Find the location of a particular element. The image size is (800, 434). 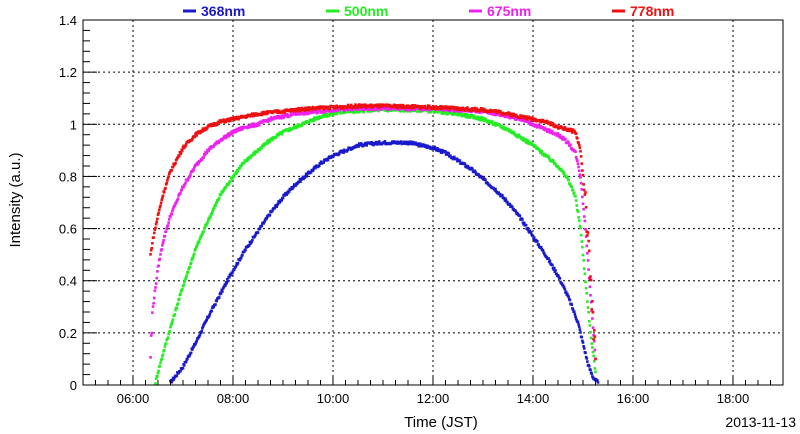

x-tick-label: 14:00 is located at coordinates (533, 398).